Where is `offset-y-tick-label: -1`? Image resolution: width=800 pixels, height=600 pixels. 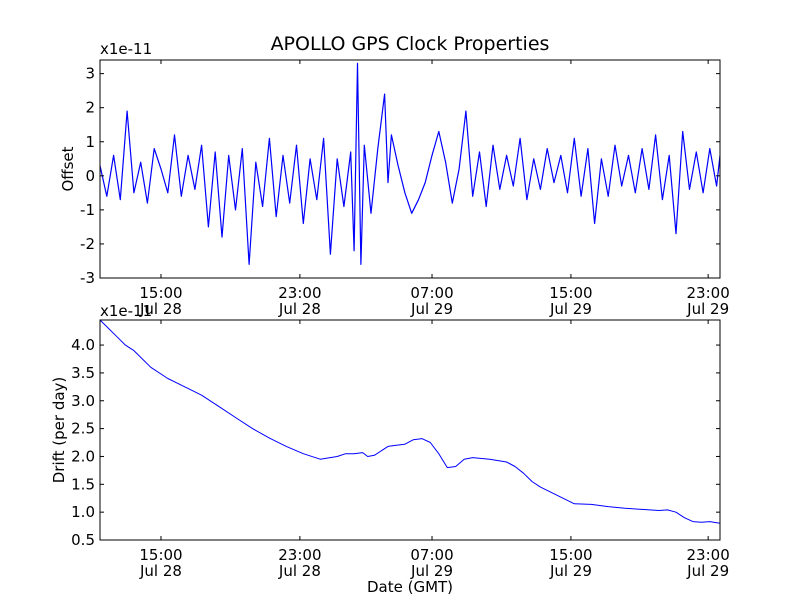 offset-y-tick-label: -1 is located at coordinates (87, 210).